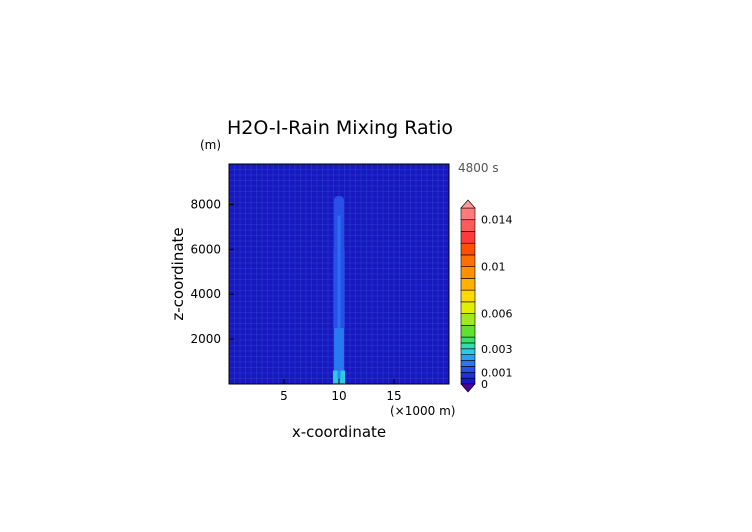  I want to click on colorbar-label: 0.001, so click(497, 372).